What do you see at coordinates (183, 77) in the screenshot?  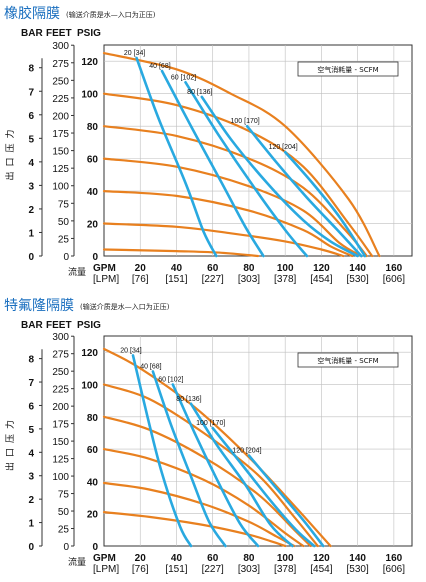 I see `air-curve-label: 60 [102]` at bounding box center [183, 77].